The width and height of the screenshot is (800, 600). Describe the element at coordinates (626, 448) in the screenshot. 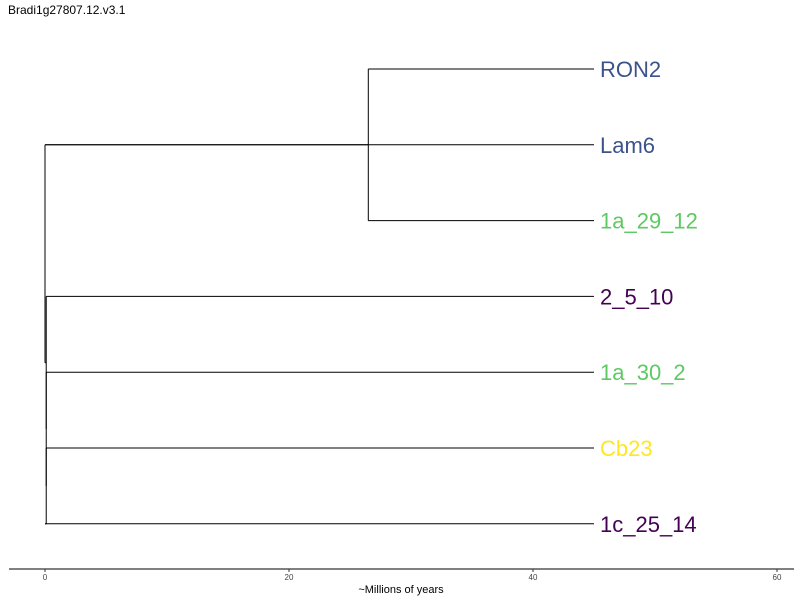

I see `tip-label: Cb23` at that location.